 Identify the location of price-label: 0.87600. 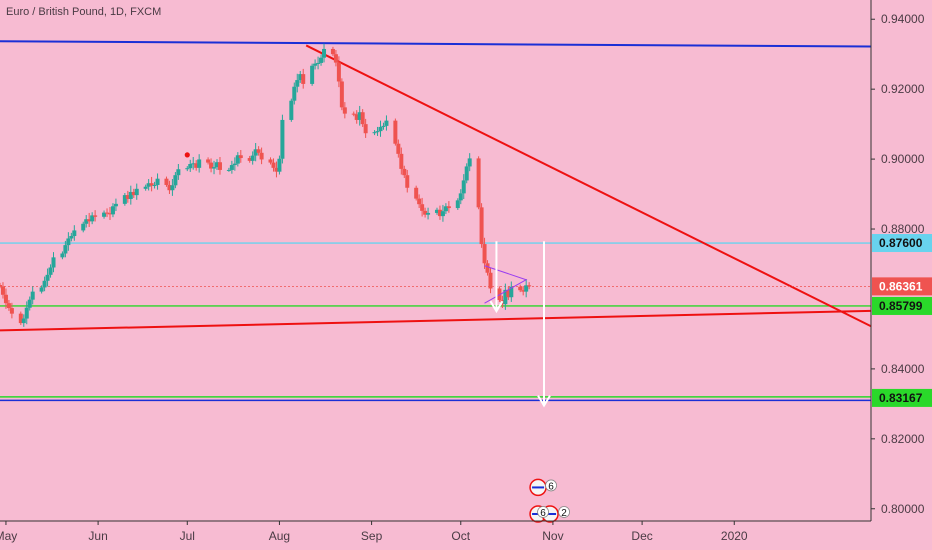
(901, 243).